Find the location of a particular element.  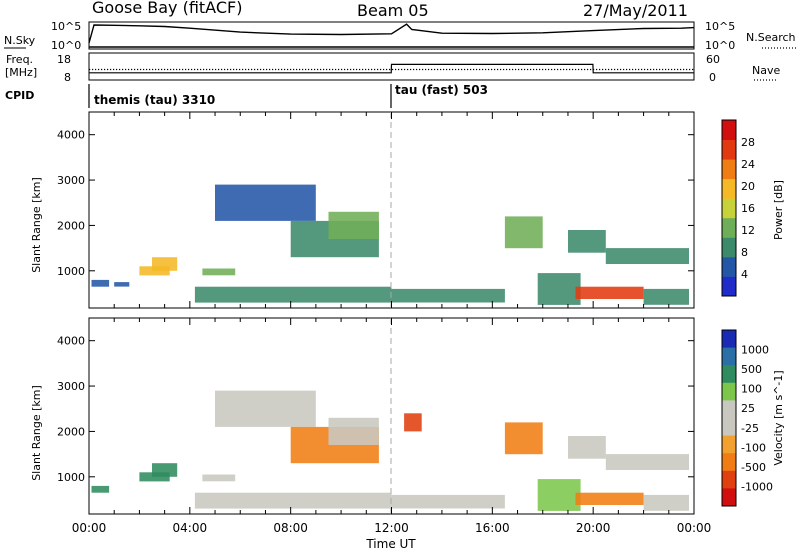

colorbar-tick-label: -500 is located at coordinates (753, 467).